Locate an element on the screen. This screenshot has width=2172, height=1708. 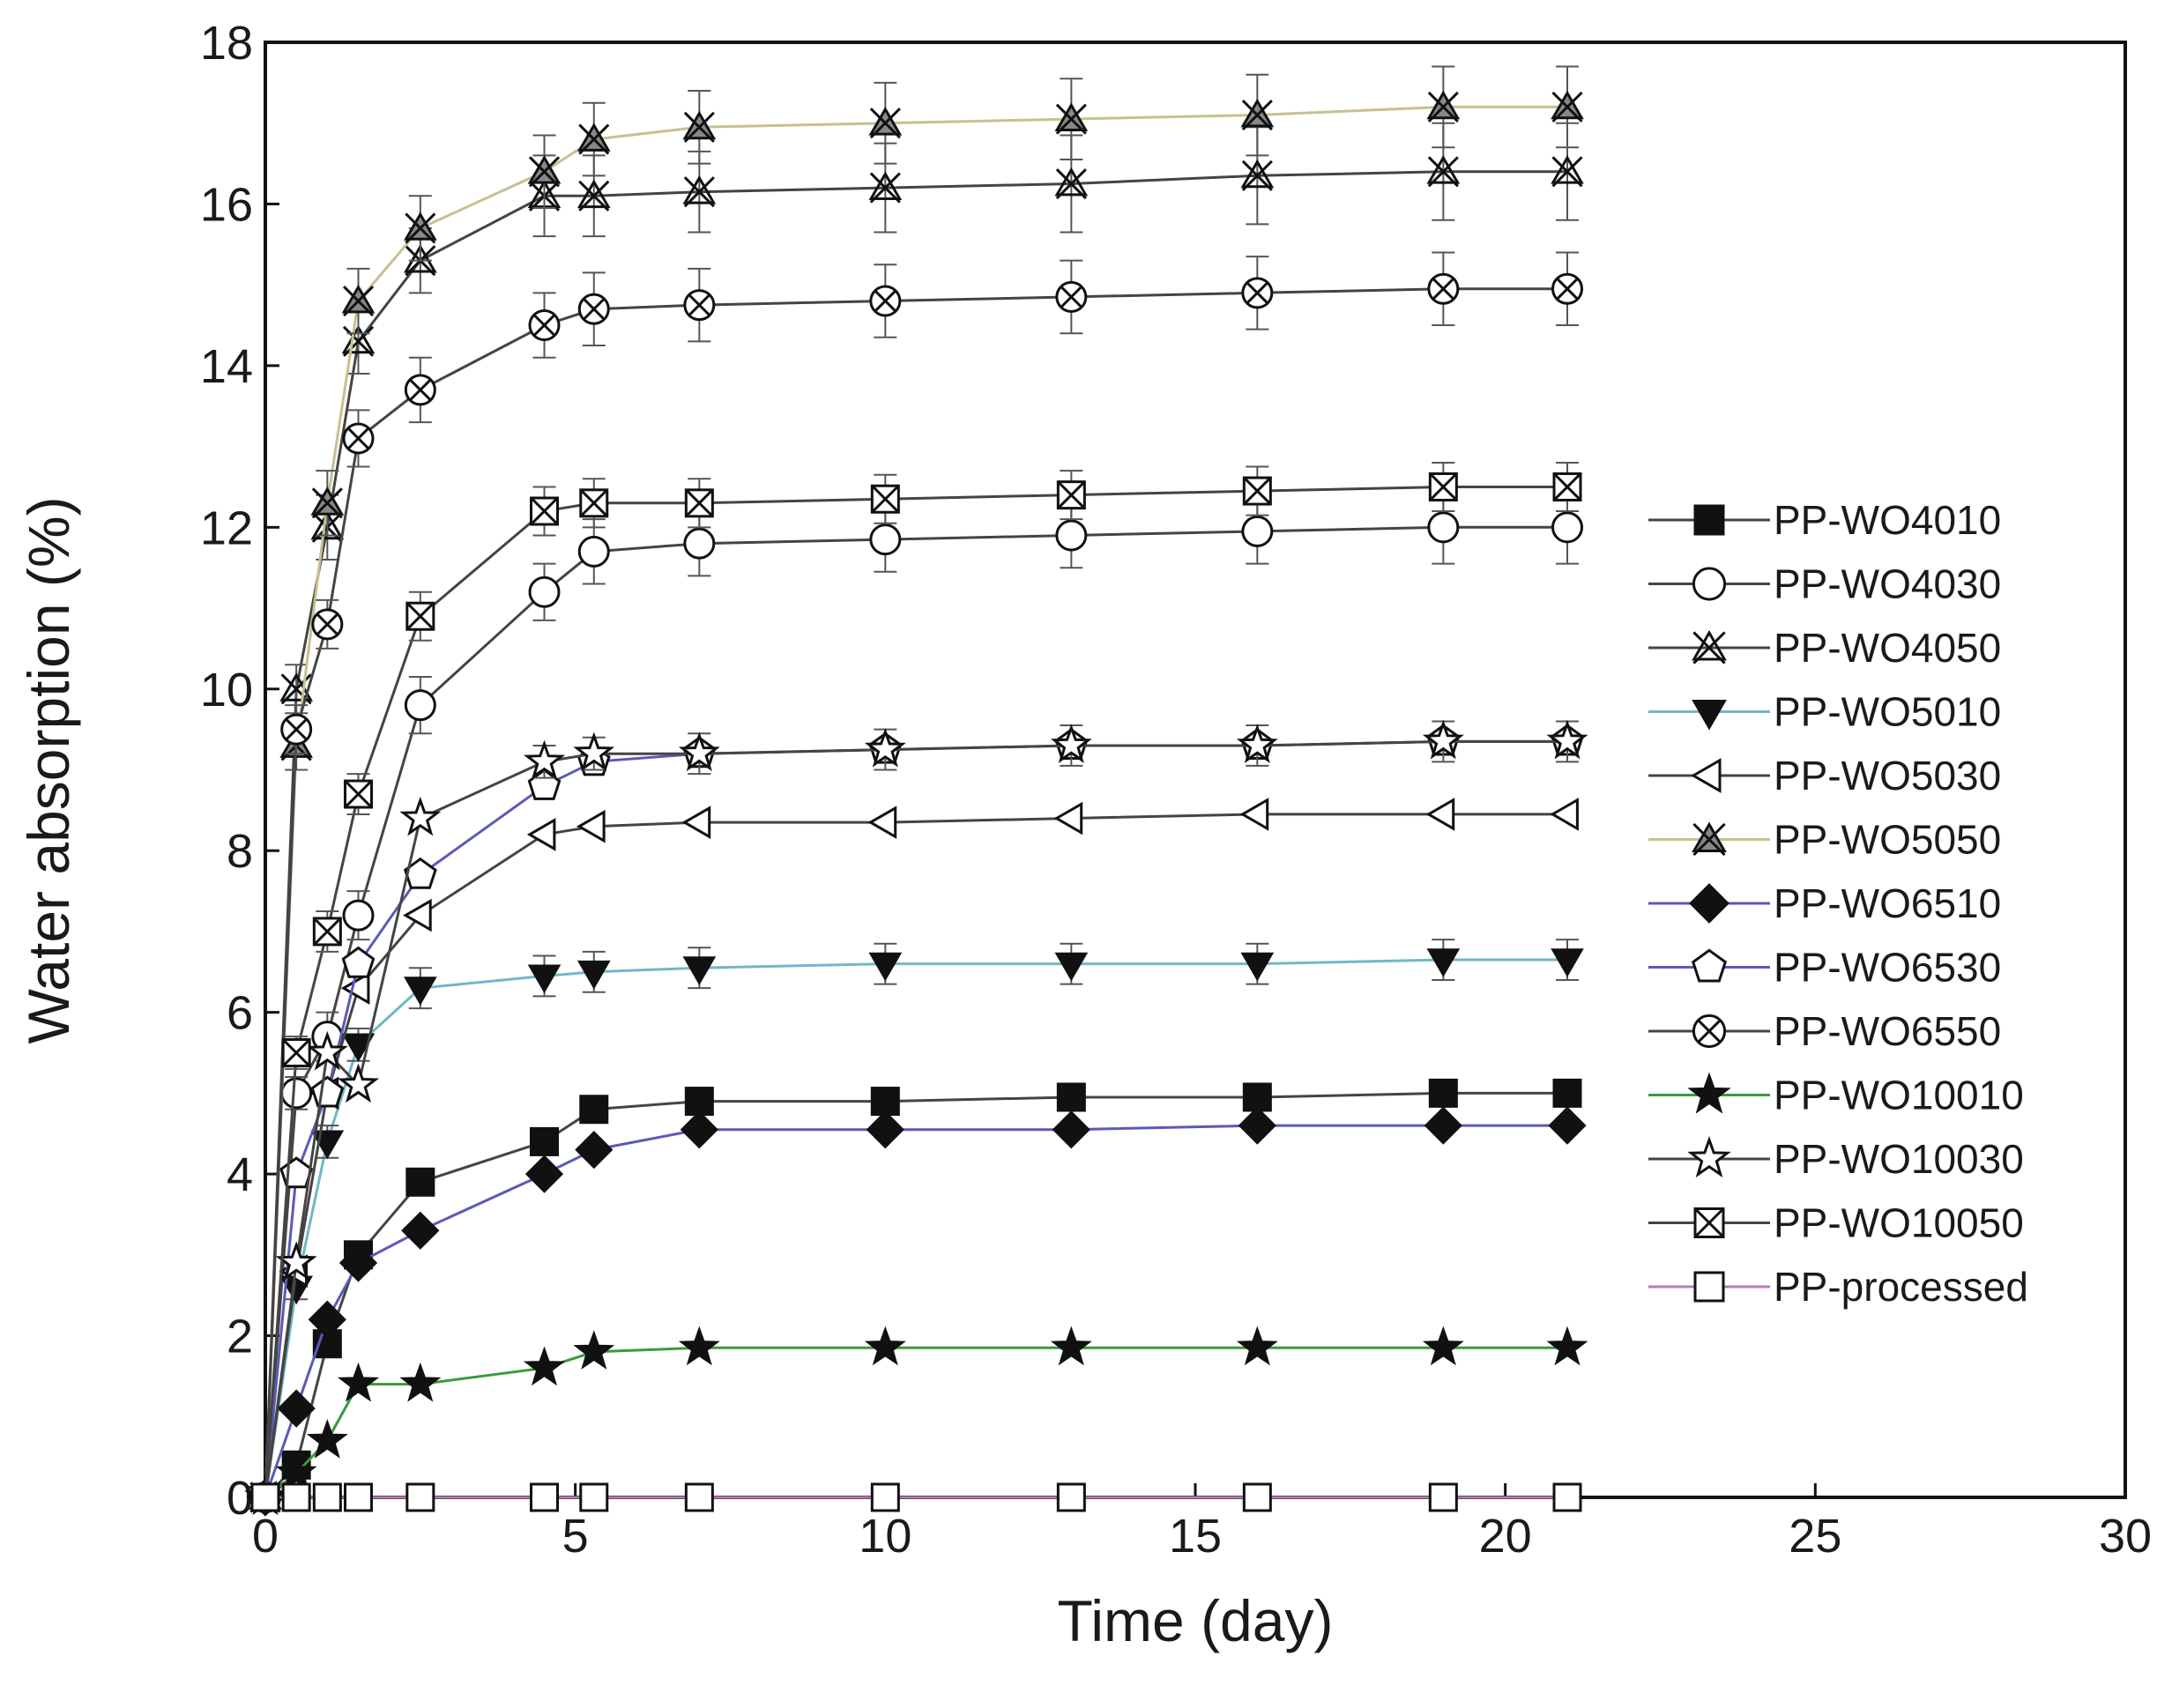
legend-label: PP-processed is located at coordinates (1901, 1287).